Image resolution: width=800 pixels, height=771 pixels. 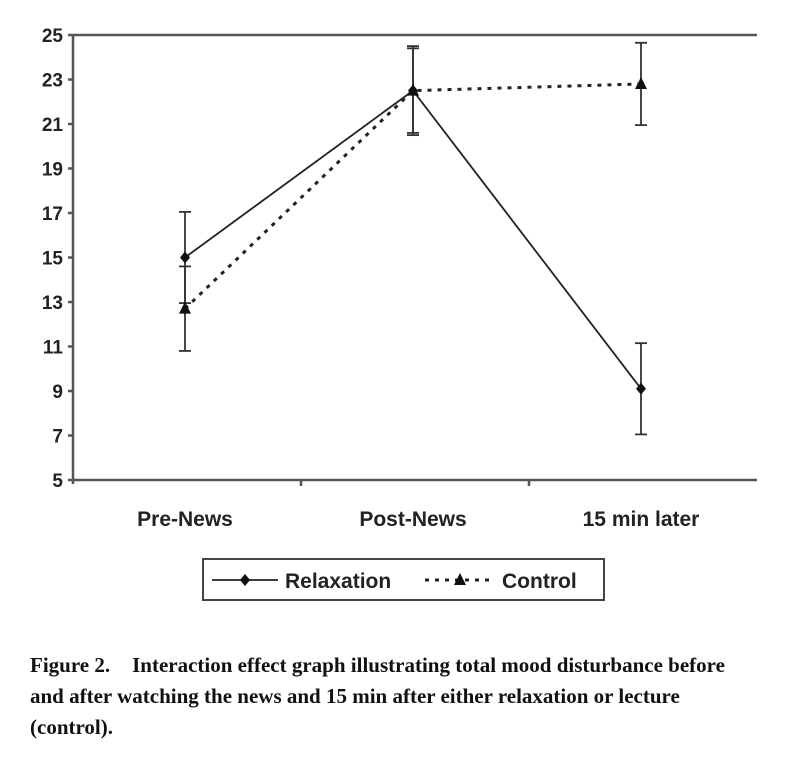 I want to click on caption-label: Figure 2., so click(x=70, y=665).